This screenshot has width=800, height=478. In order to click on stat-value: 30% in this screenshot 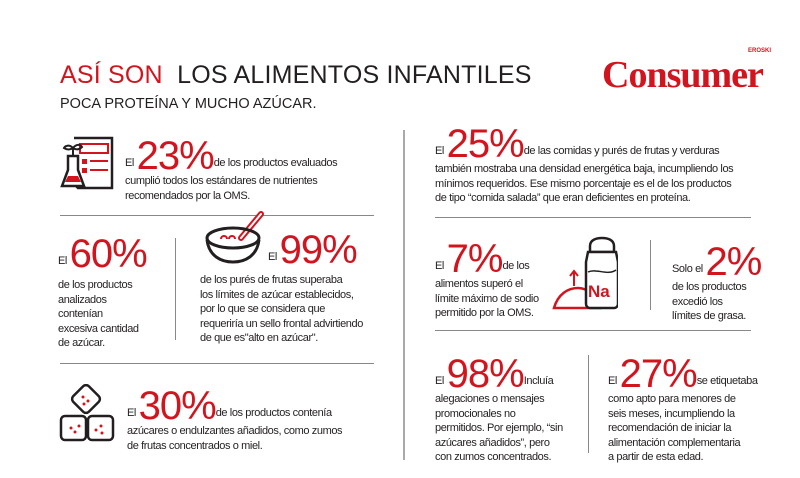, I will do `click(177, 406)`.